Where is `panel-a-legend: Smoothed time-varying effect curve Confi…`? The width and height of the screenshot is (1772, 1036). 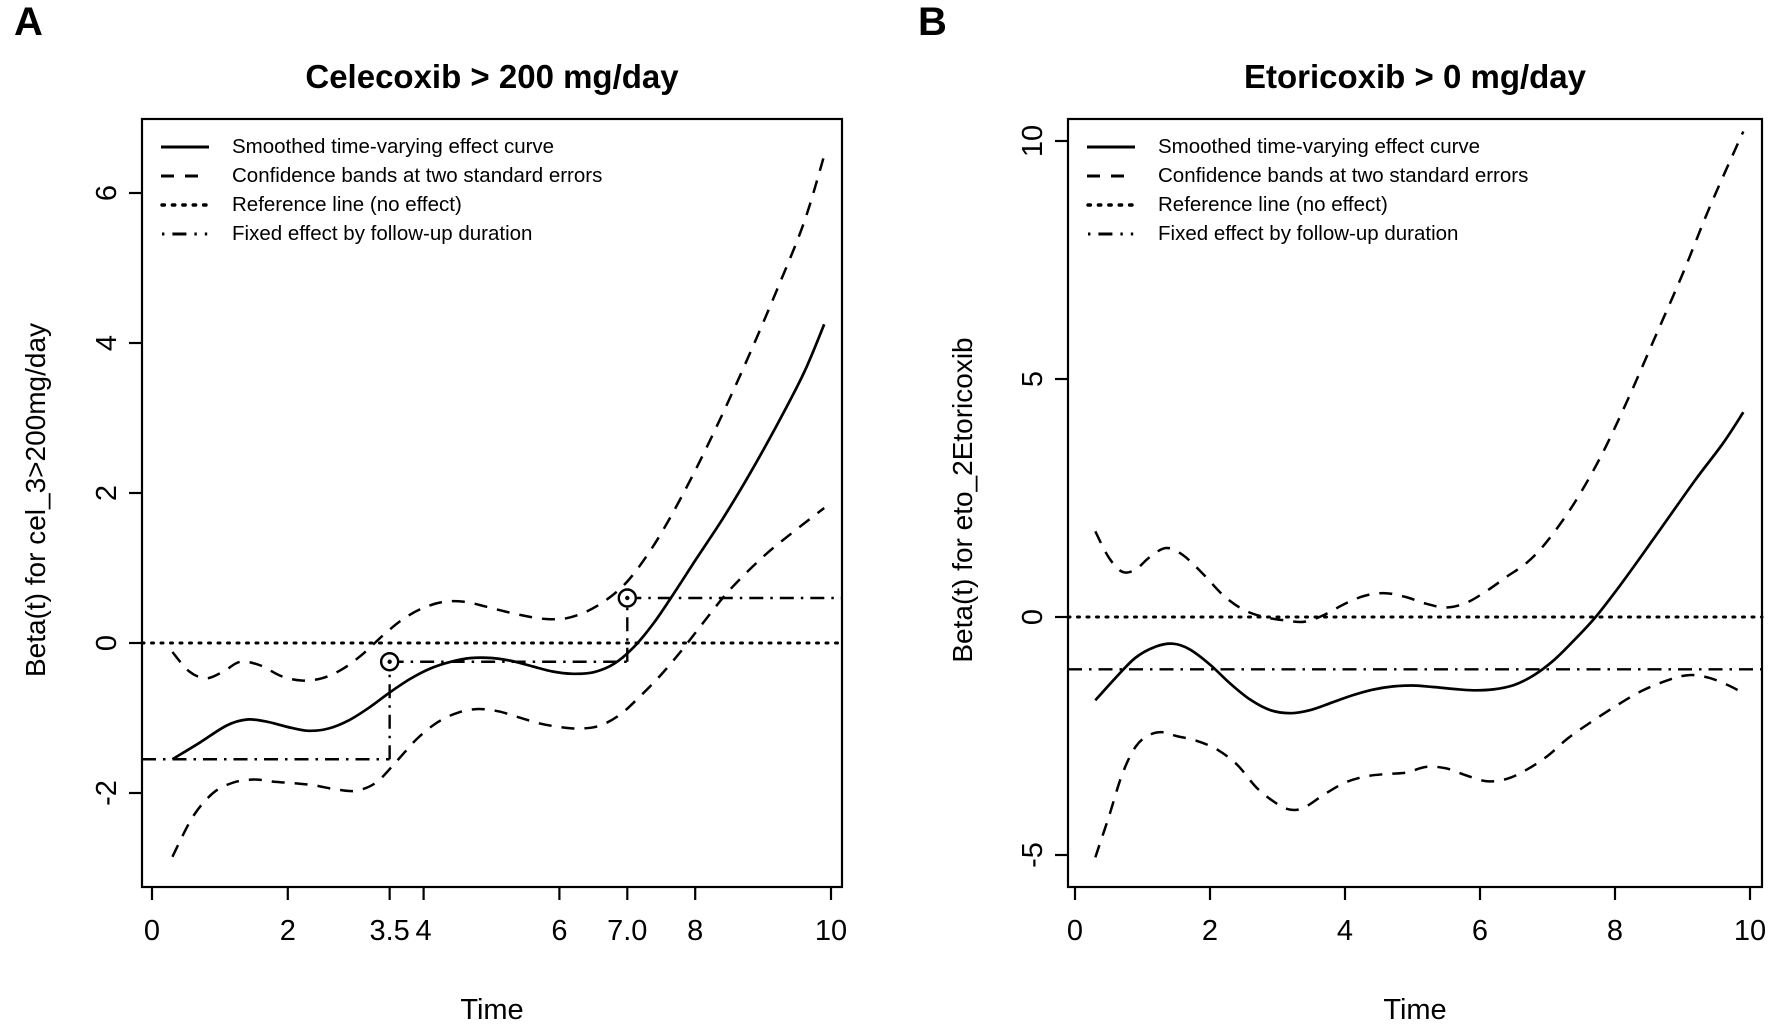 panel-a-legend: Smoothed time-varying effect curve Confi… is located at coordinates (381, 190).